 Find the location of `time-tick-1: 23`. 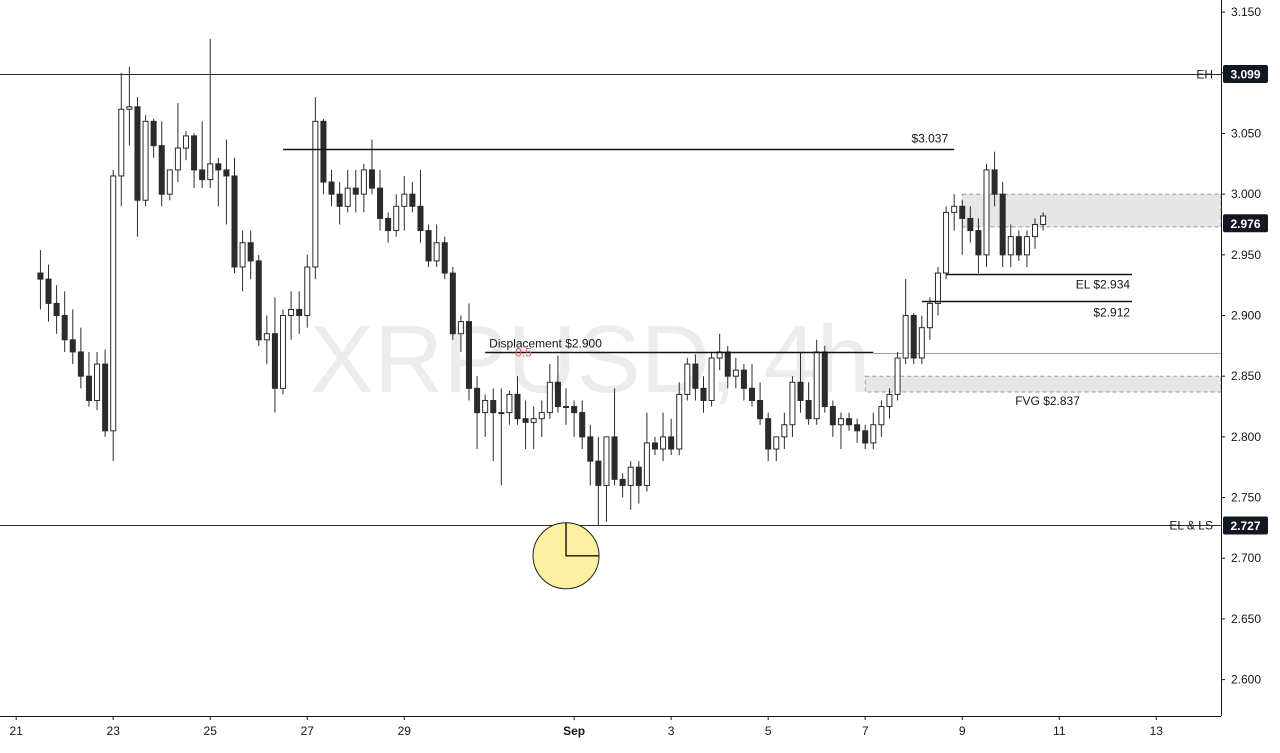

time-tick-1: 23 is located at coordinates (114, 731).